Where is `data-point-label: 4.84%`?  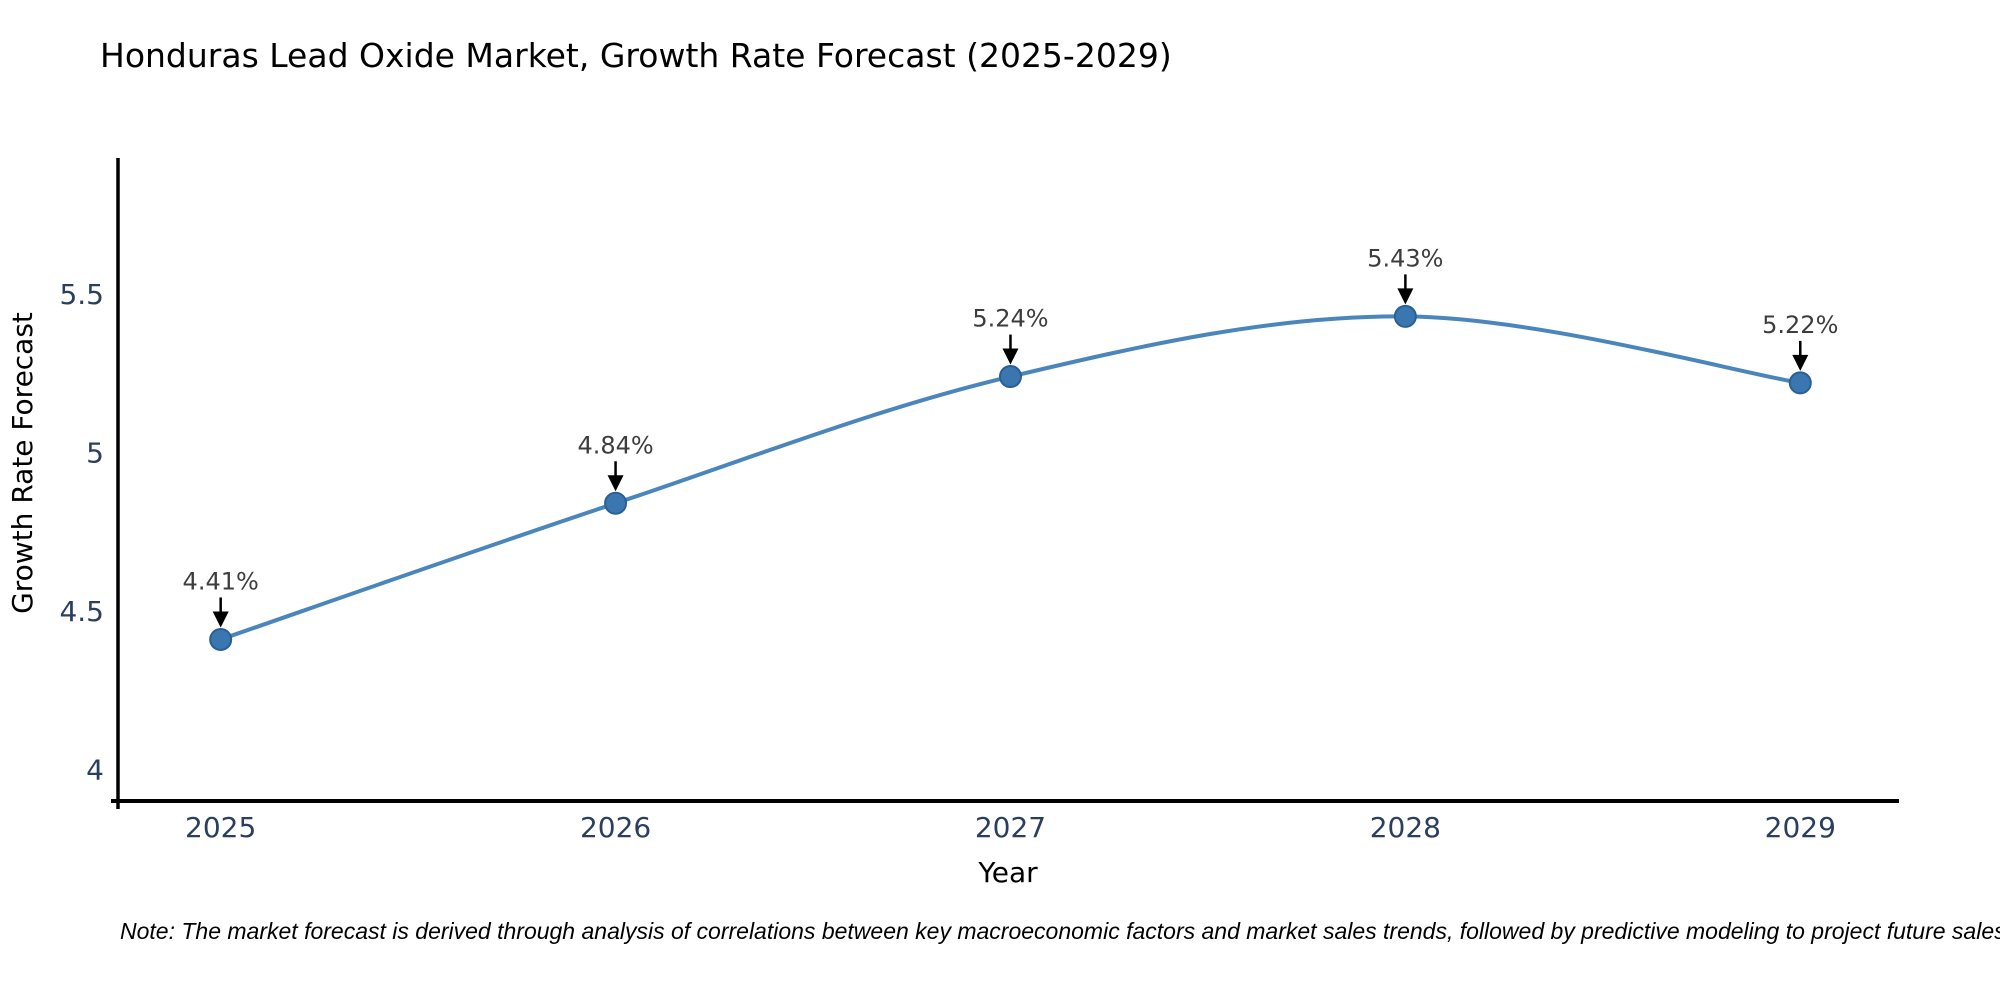 data-point-label: 4.84% is located at coordinates (615, 445).